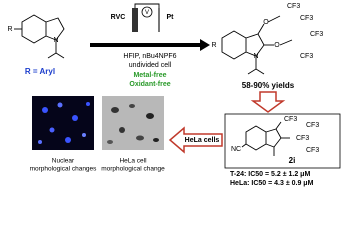  Describe the element at coordinates (150, 45) in the screenshot. I see `reaction-arrow` at that location.